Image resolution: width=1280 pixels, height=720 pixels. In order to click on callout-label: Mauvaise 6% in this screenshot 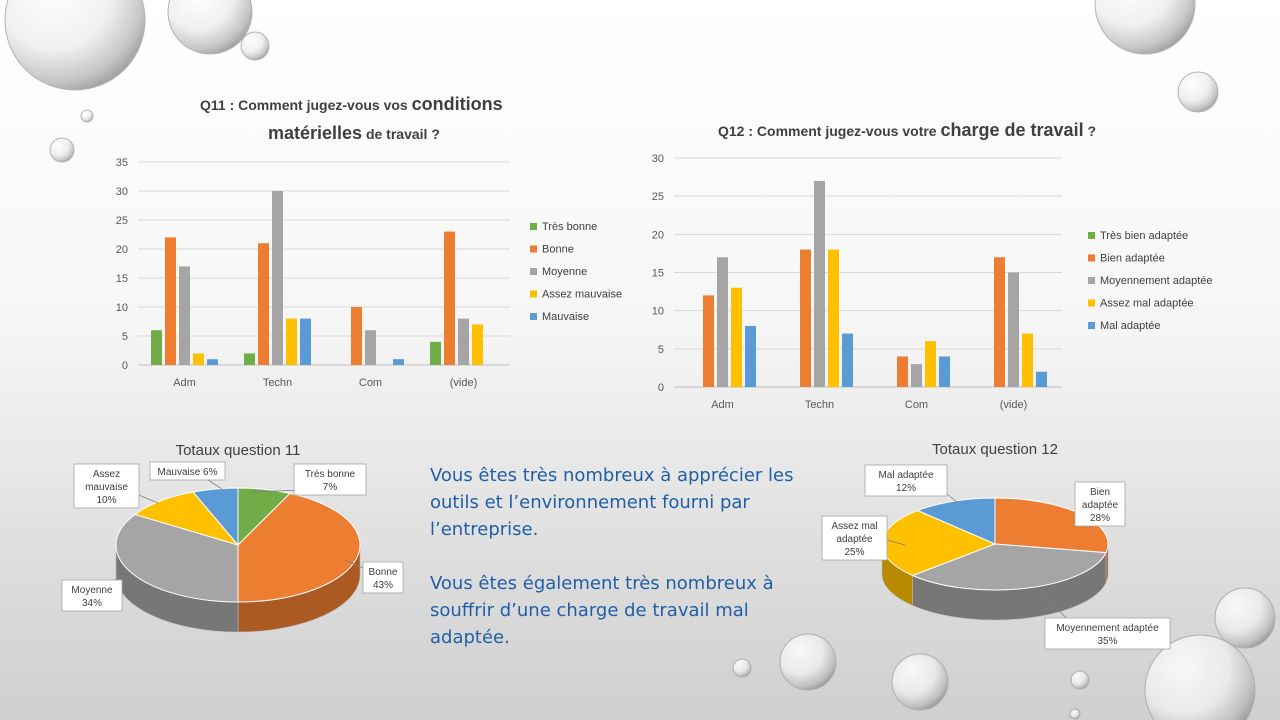, I will do `click(187, 472)`.